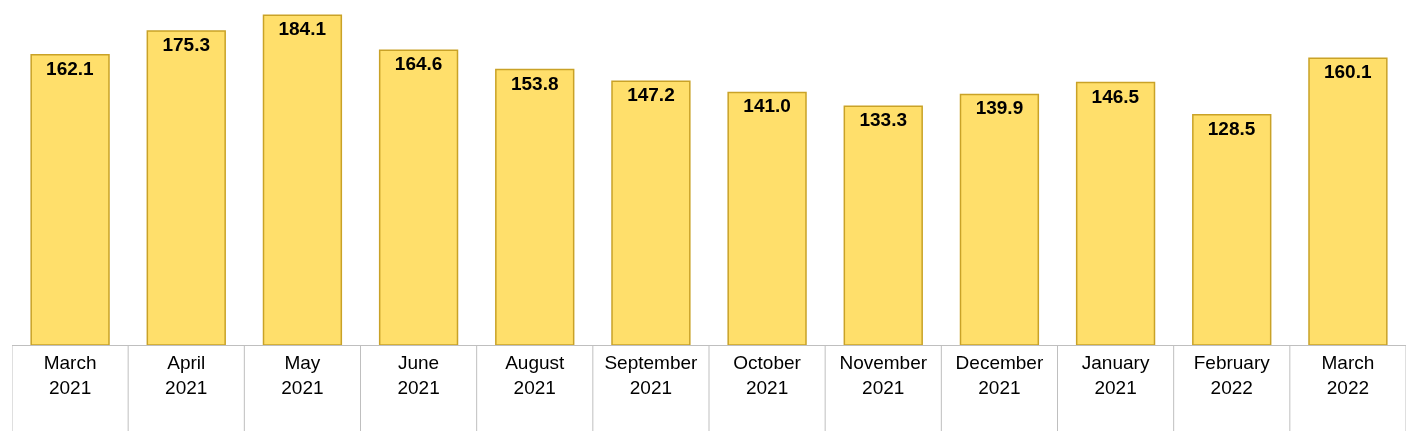 Image resolution: width=1408 pixels, height=431 pixels. I want to click on x-tick-label: June 2021, so click(418, 374).